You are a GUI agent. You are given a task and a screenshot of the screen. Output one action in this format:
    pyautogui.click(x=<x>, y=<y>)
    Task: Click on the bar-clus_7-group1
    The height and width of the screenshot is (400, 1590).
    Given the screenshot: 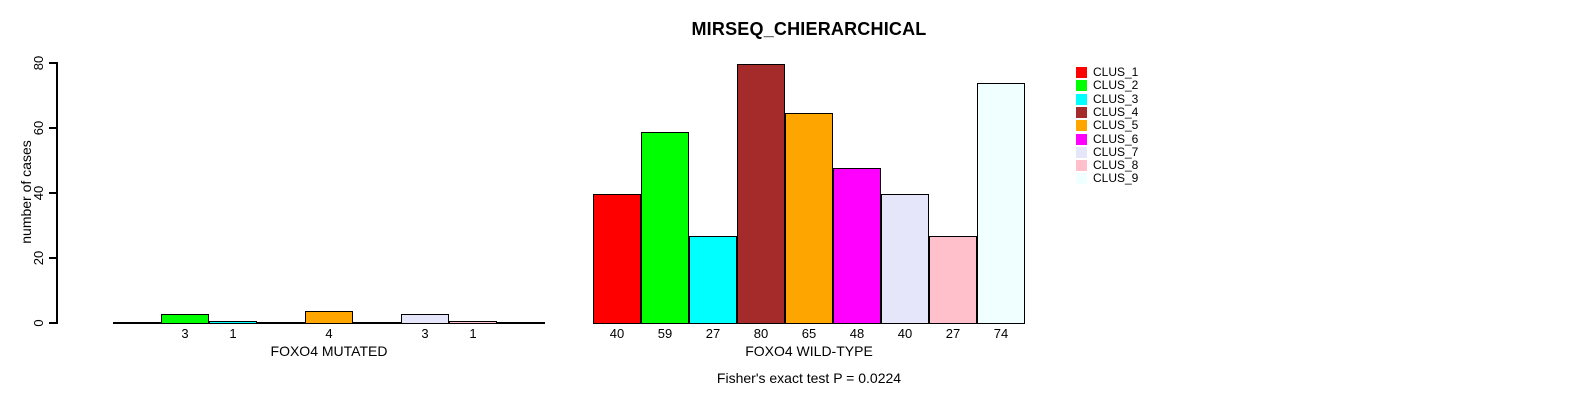 What is the action you would take?
    pyautogui.click(x=425, y=319)
    